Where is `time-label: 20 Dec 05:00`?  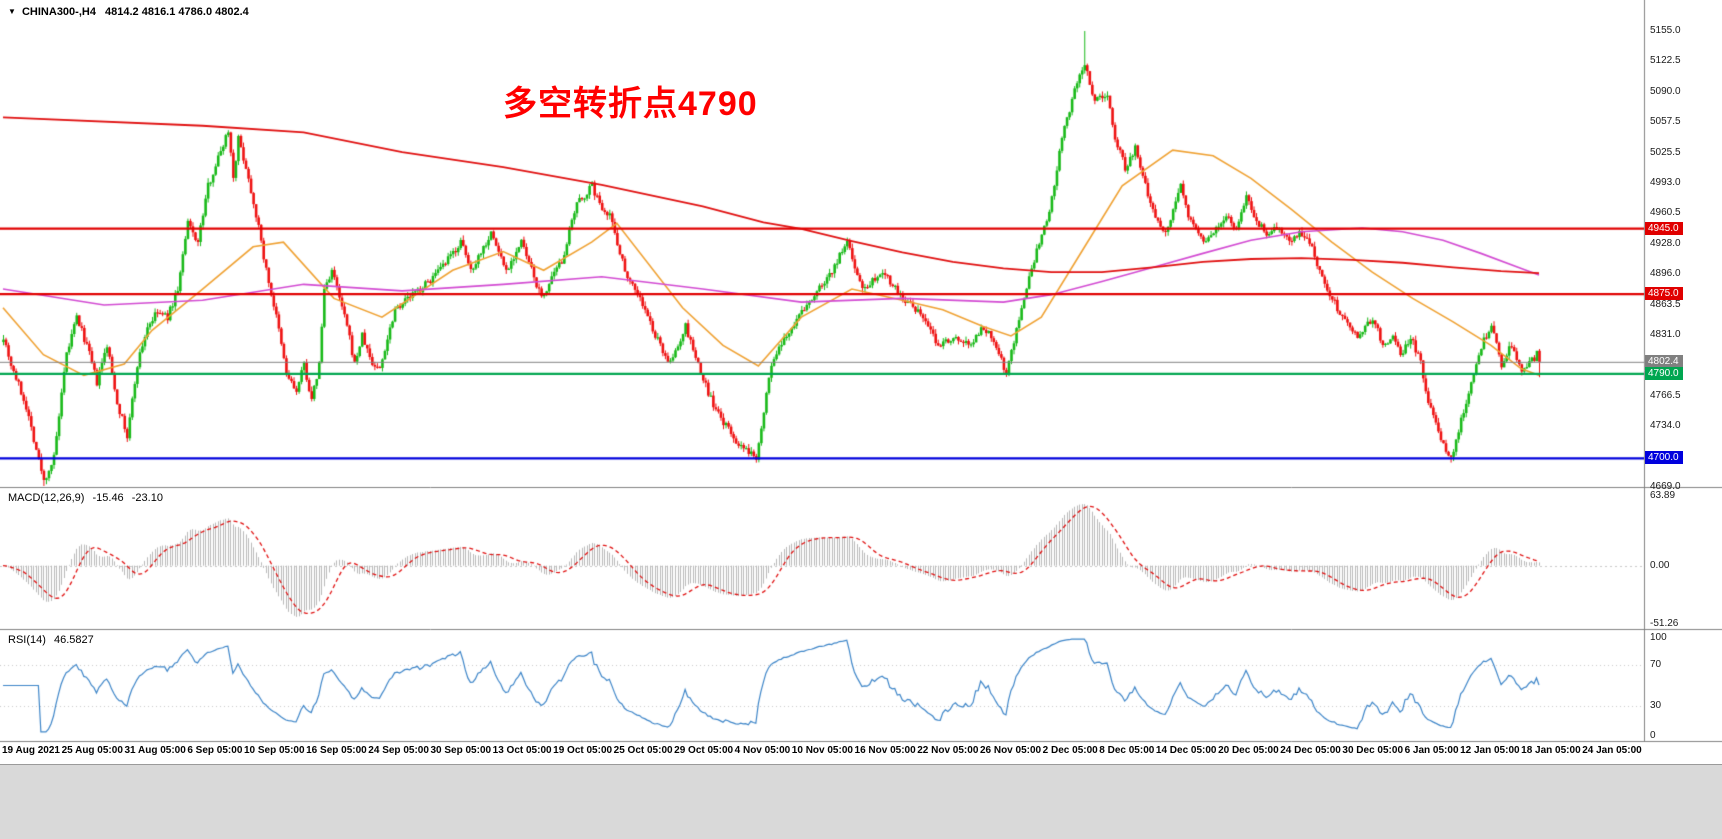
time-label: 20 Dec 05:00 is located at coordinates (1248, 750).